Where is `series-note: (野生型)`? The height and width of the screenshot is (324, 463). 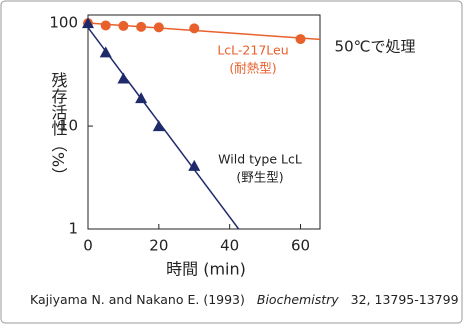 series-note: (野生型) is located at coordinates (259, 177).